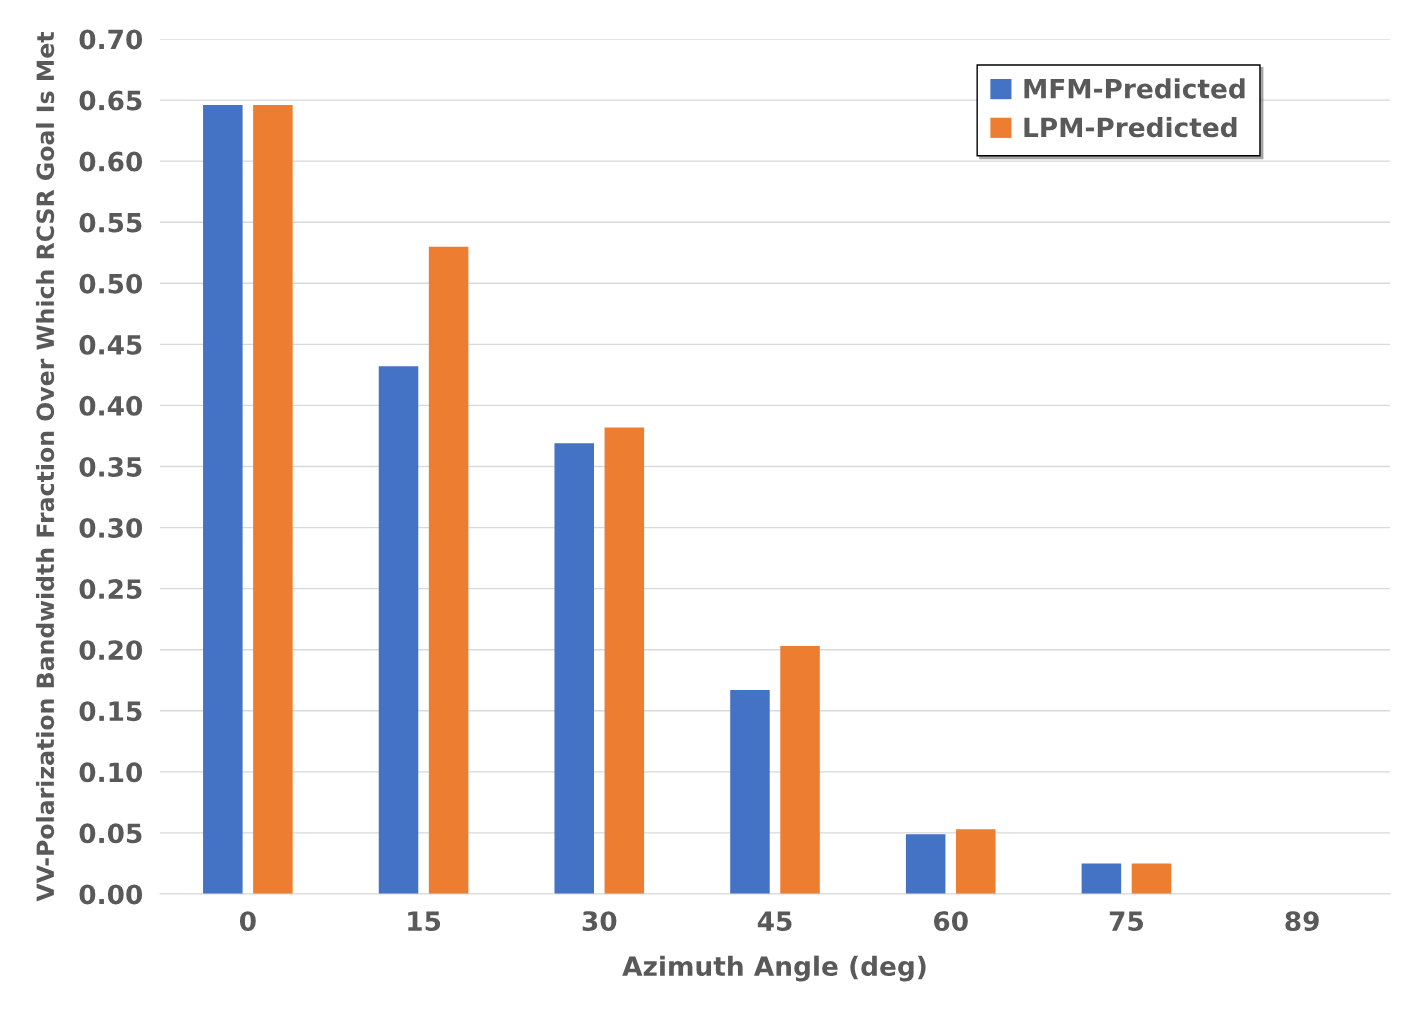 This screenshot has width=1415, height=1021. I want to click on y-tick-label: 0.70, so click(111, 39).